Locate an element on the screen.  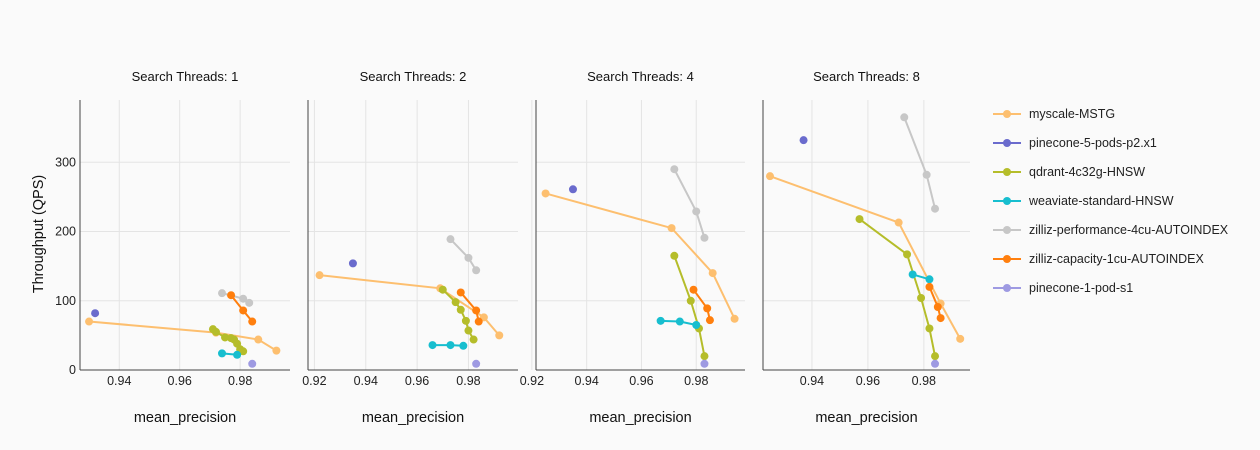
legend-item: zilliz-performance-4cu-AUTOINDEX is located at coordinates (1111, 230).